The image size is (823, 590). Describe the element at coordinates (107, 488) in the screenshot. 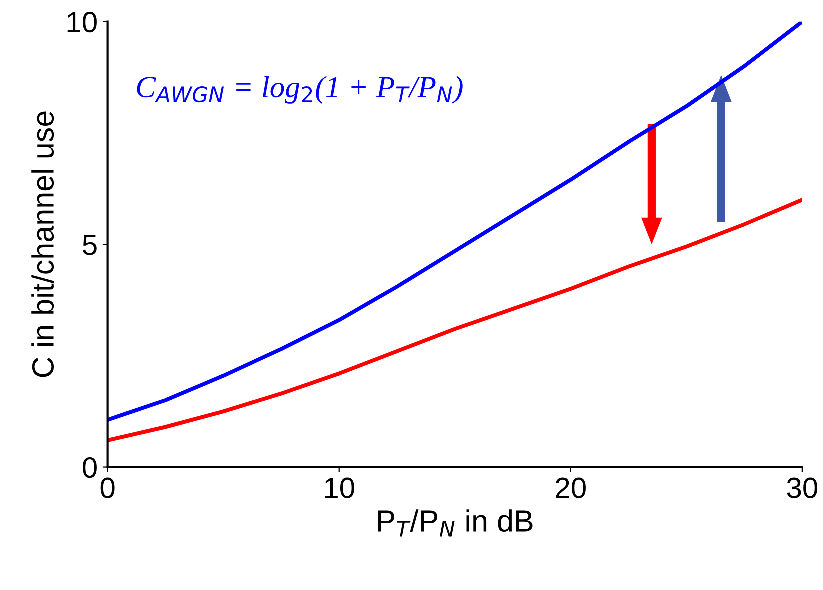

I see `x-tick-label: 0` at that location.